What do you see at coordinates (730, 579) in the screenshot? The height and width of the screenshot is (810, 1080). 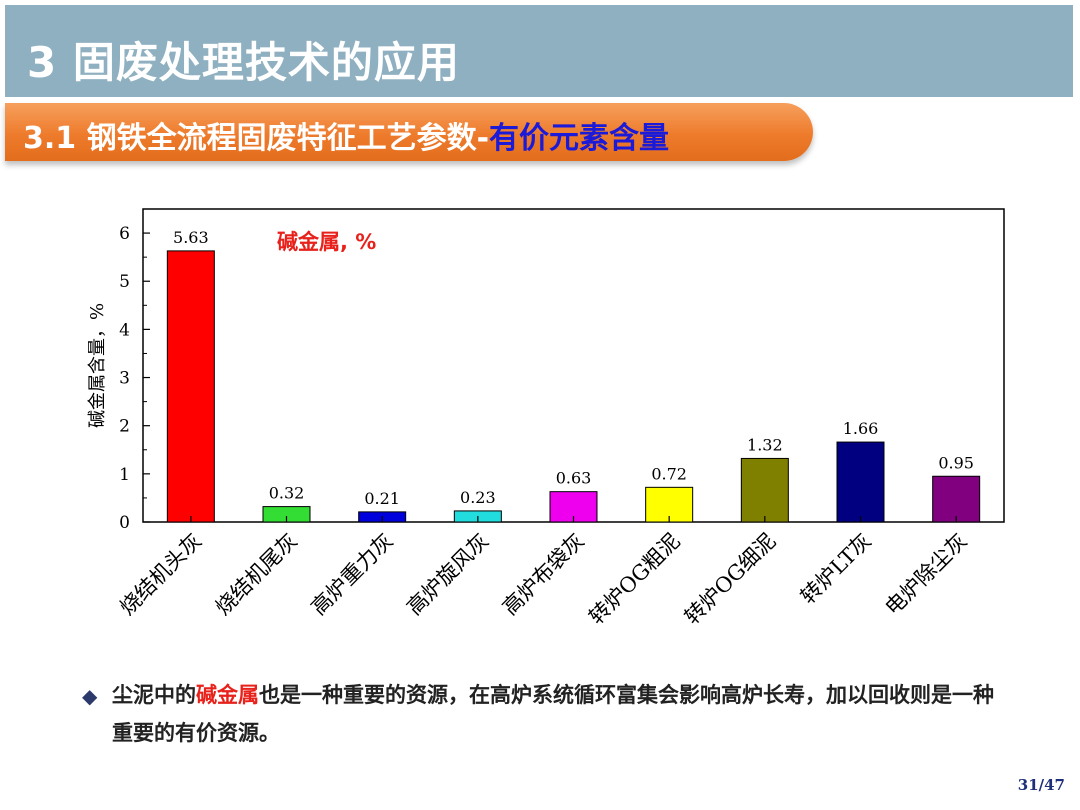 I see `x-tick-label: 转炉OG细泥` at bounding box center [730, 579].